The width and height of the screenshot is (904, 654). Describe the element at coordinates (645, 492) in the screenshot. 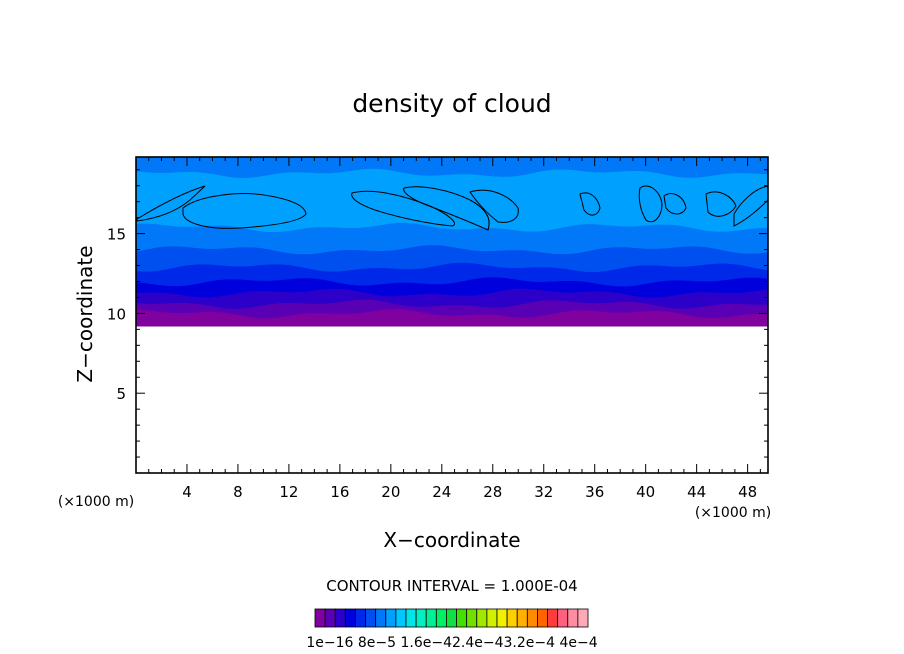

I see `x-tick-label: 40` at that location.